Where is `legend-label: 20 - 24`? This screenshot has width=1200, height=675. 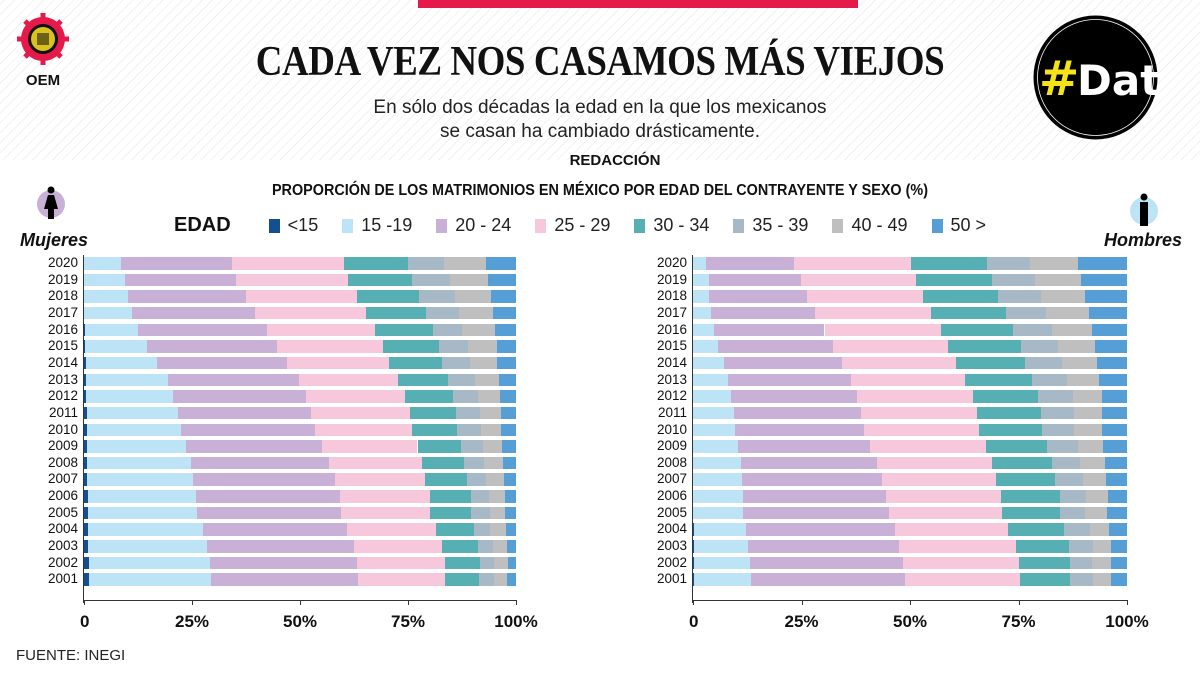 legend-label: 20 - 24 is located at coordinates (483, 225).